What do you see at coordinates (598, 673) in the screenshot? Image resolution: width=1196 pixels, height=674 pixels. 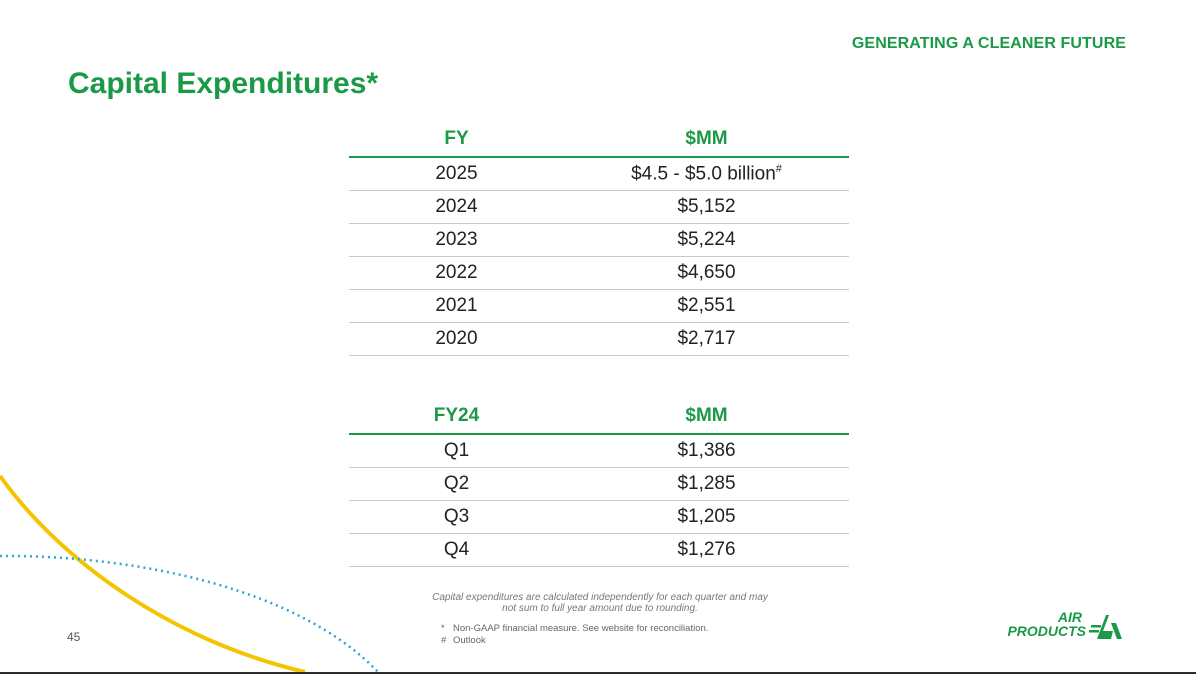 I see `bottom-rule` at bounding box center [598, 673].